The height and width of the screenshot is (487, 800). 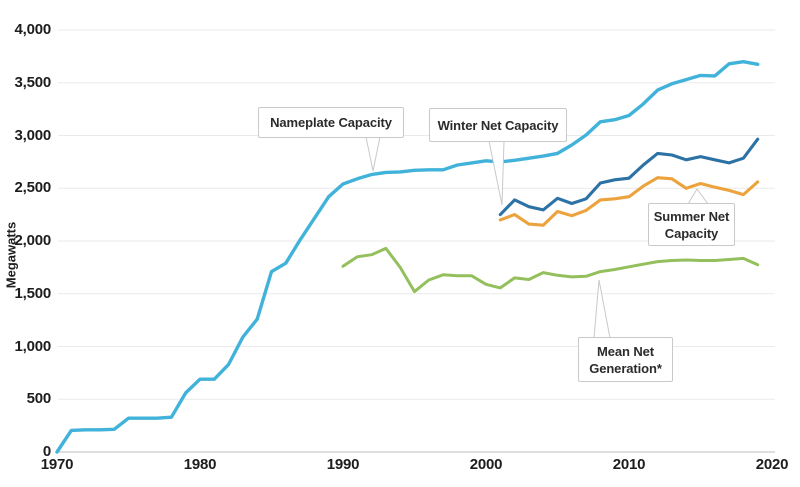 What do you see at coordinates (691, 233) in the screenshot?
I see `annotation-summer-net-capacity-line2: Capacity` at bounding box center [691, 233].